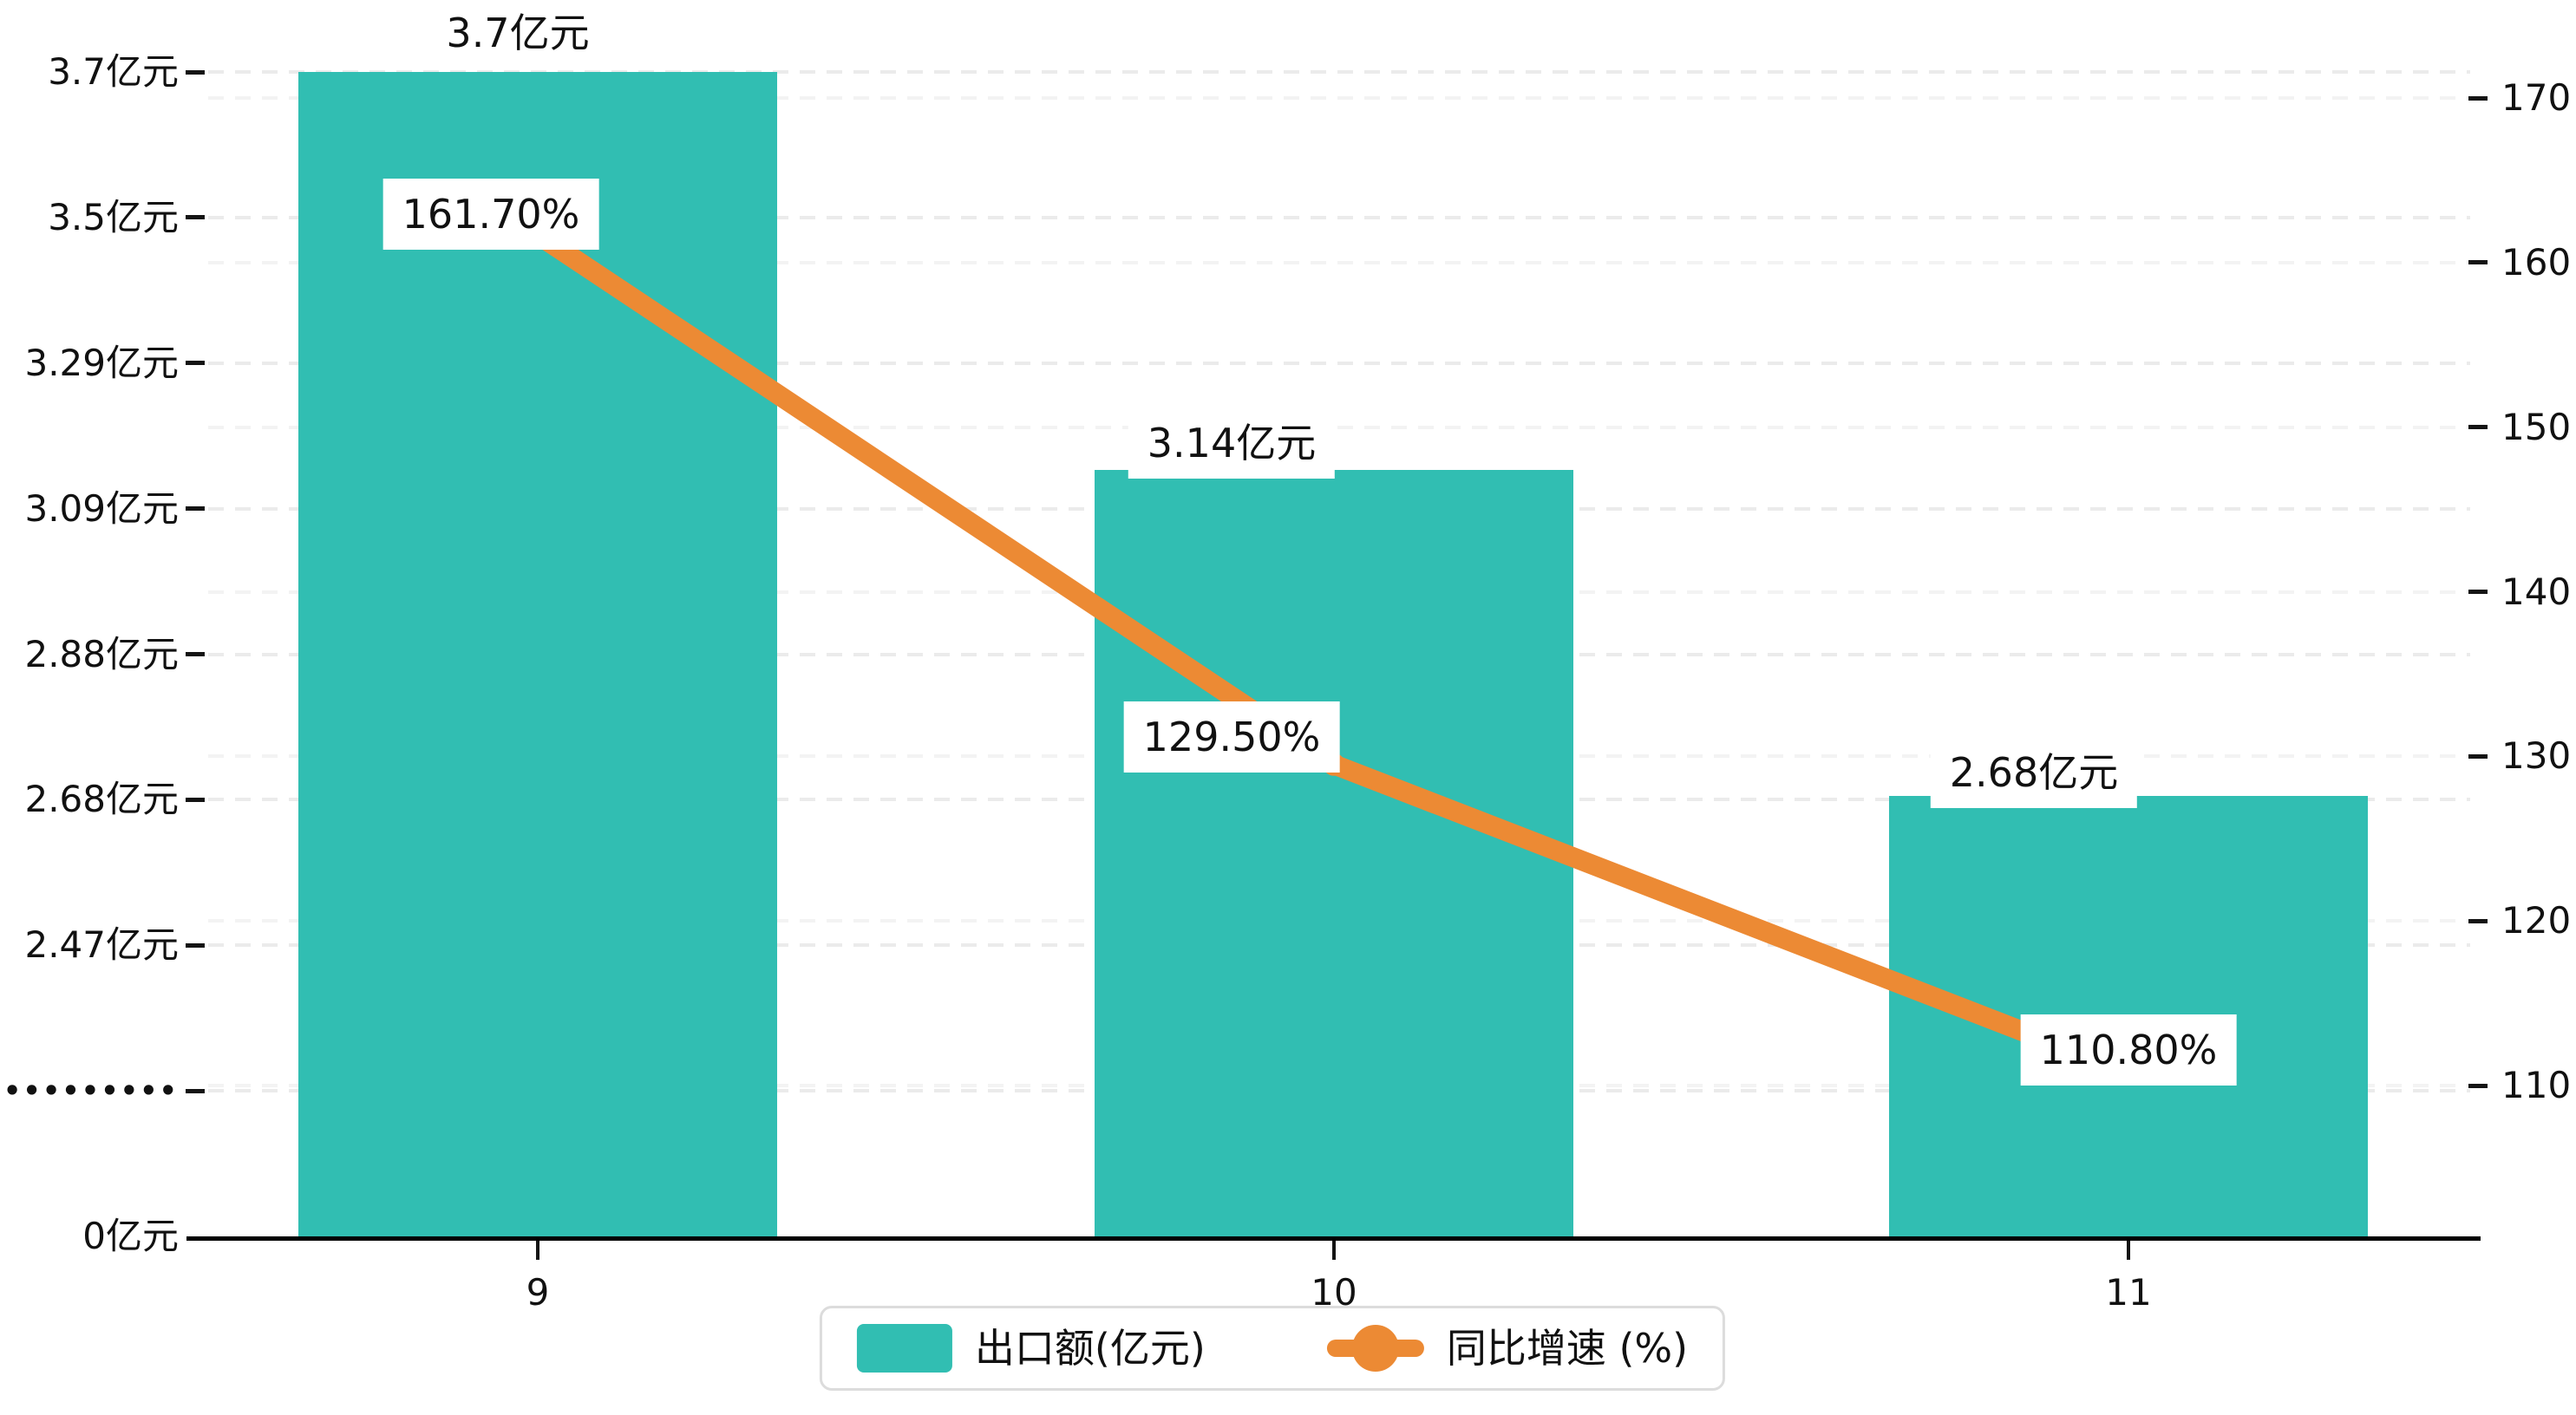 The image size is (2576, 1415). What do you see at coordinates (490, 214) in the screenshot?
I see `growth-value-label-9: 161.70%` at bounding box center [490, 214].